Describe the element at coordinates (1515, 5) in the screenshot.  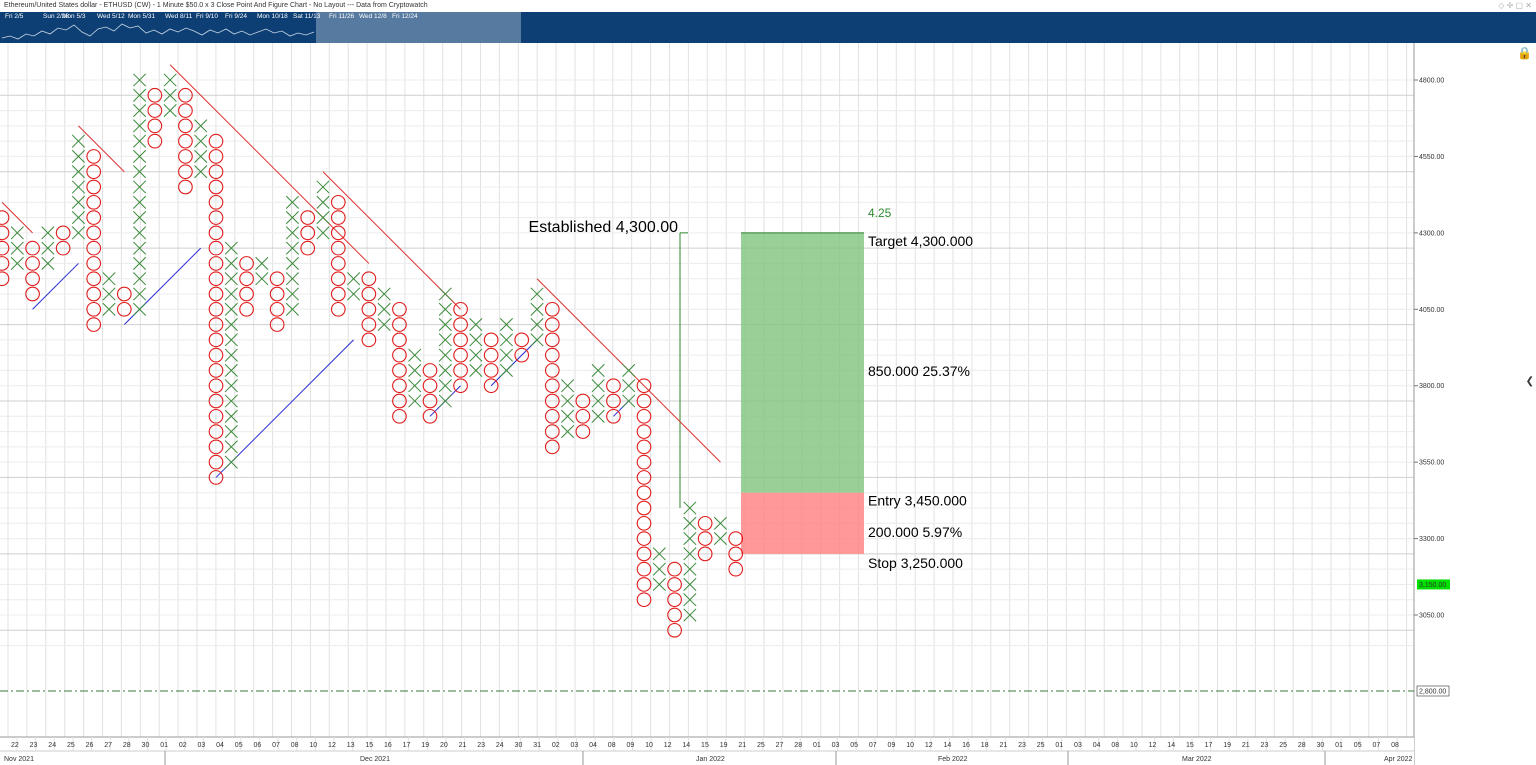
I see `window-controls-icon: ◇ ✢ ▢ ✕` at that location.